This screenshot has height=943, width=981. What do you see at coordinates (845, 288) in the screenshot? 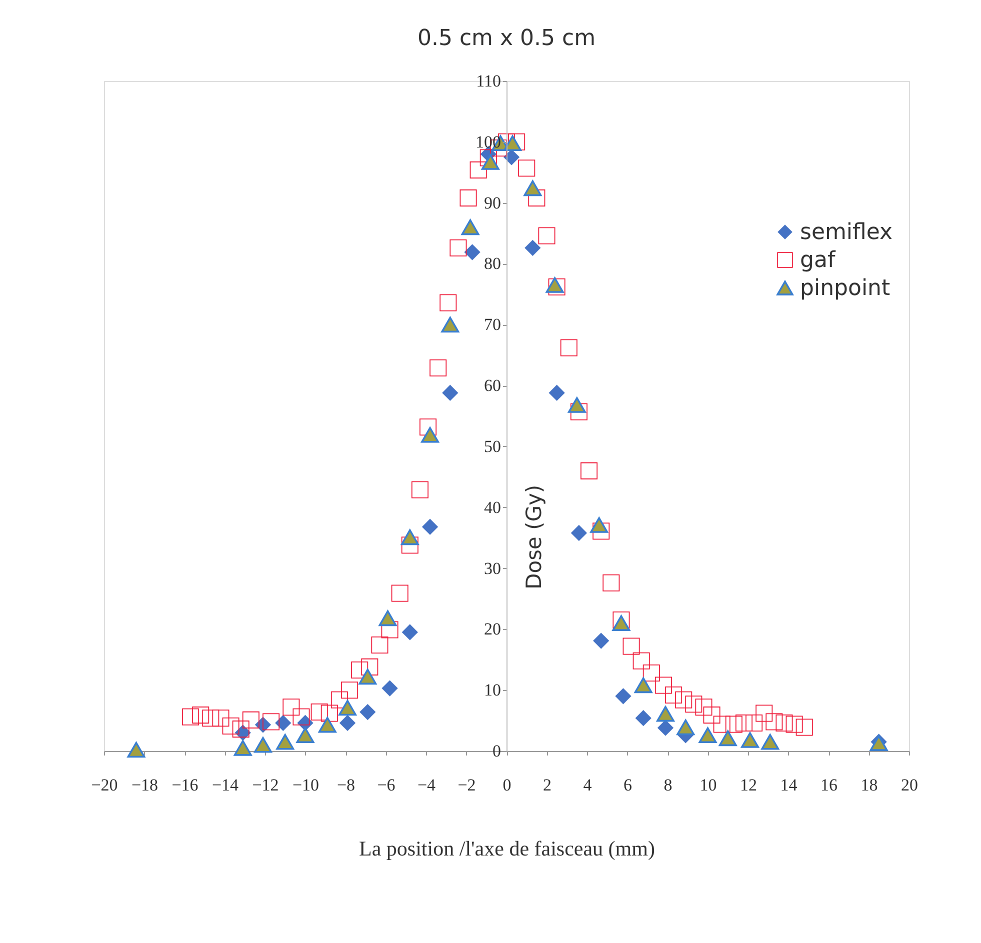
I see `legend-label: pinpoint` at bounding box center [845, 288].